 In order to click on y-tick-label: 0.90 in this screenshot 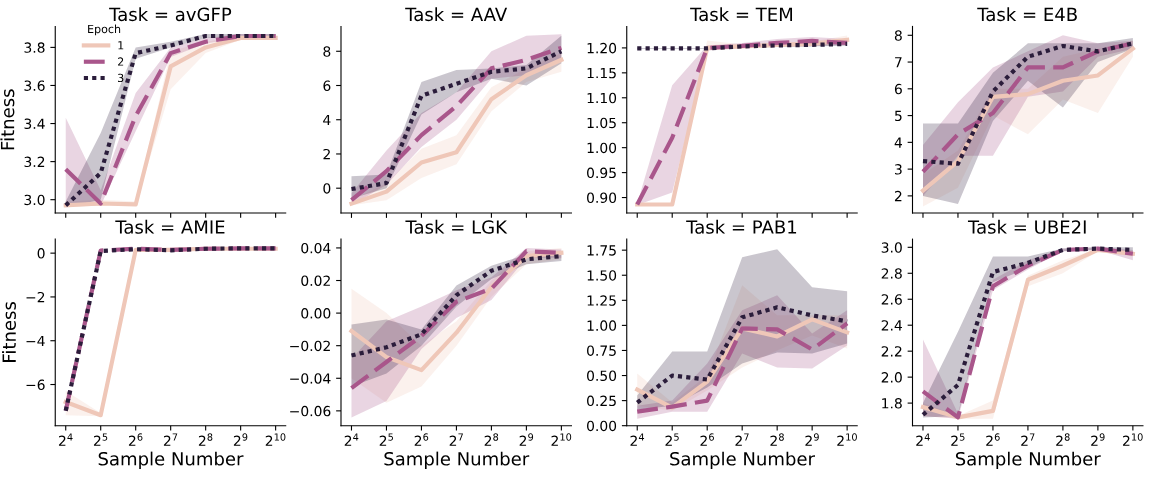, I will do `click(602, 198)`.